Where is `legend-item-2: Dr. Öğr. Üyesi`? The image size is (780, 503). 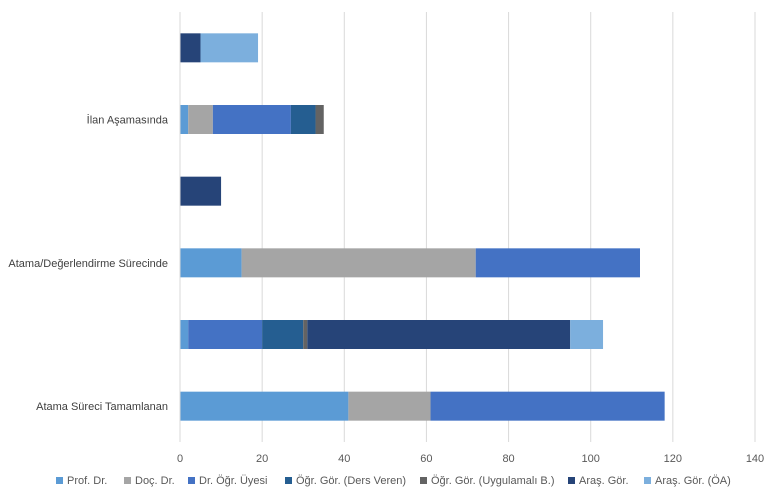
legend-item-2: Dr. Öğr. Üyesi is located at coordinates (227, 481).